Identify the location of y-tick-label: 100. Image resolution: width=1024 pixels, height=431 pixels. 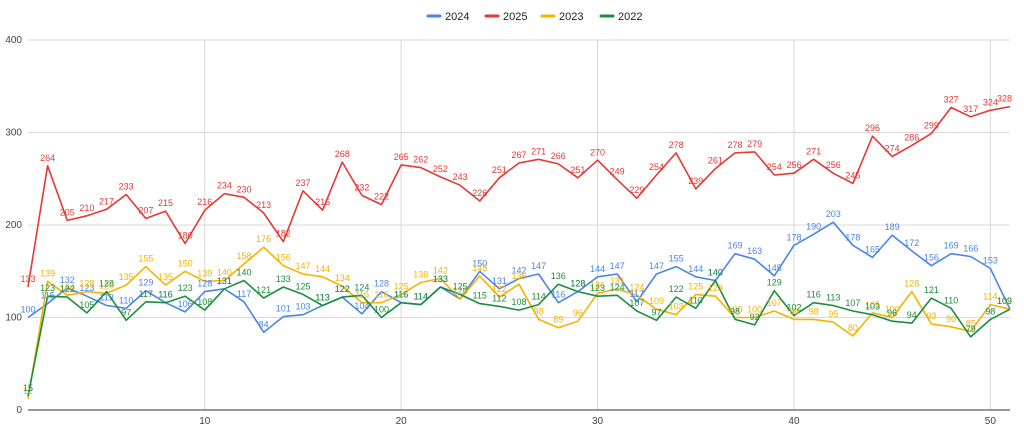
(13, 318).